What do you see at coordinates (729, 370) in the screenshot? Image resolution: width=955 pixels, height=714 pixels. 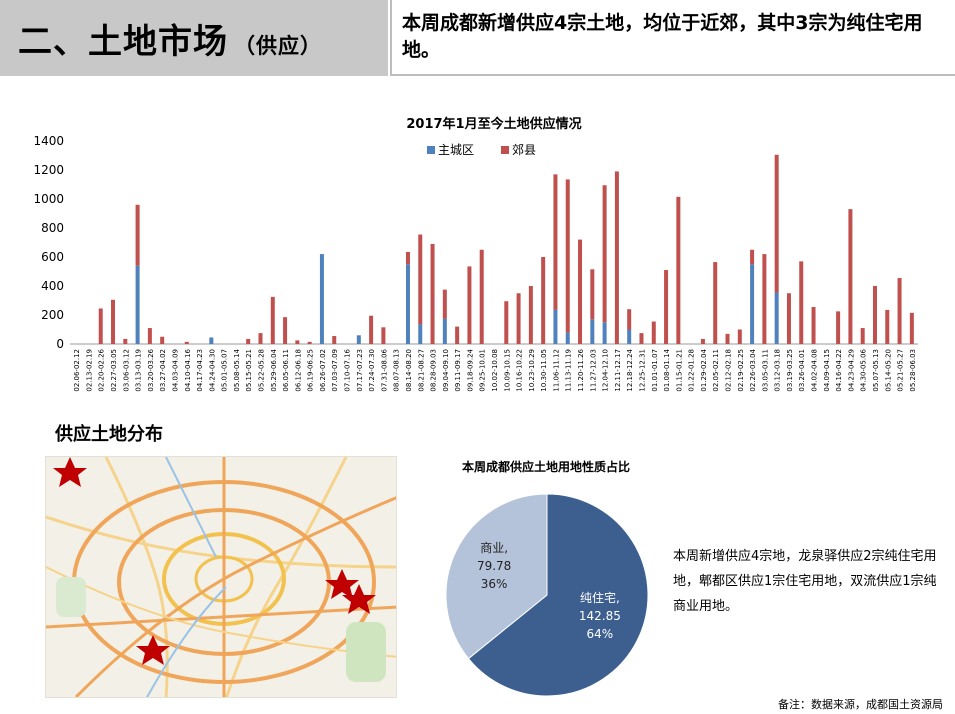 I see `x-tick-label: 02.12-02.18` at bounding box center [729, 370].